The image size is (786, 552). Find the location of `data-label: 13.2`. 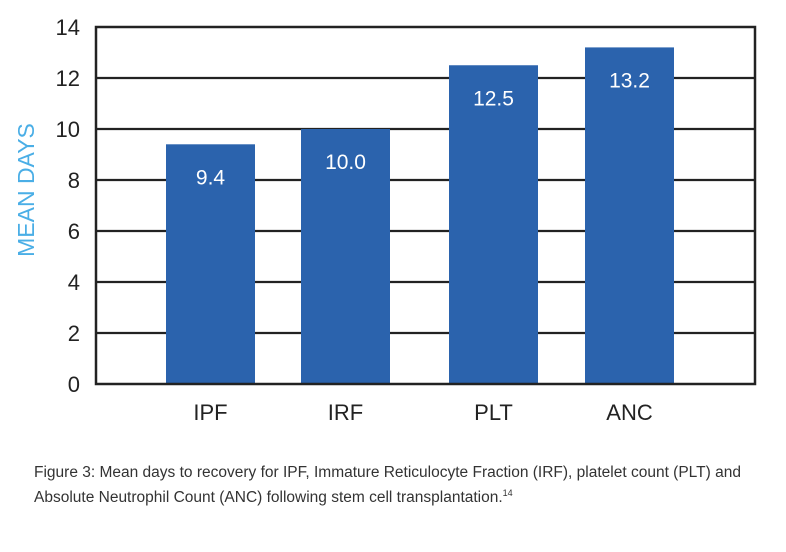

data-label: 13.2 is located at coordinates (629, 80).